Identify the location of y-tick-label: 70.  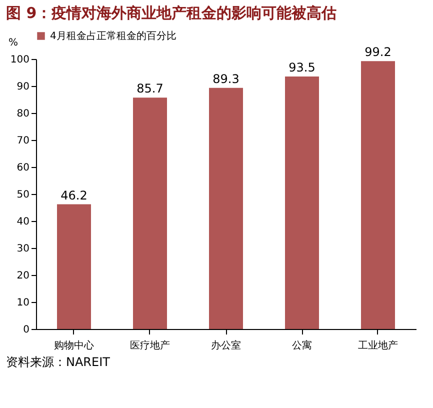
(23, 141).